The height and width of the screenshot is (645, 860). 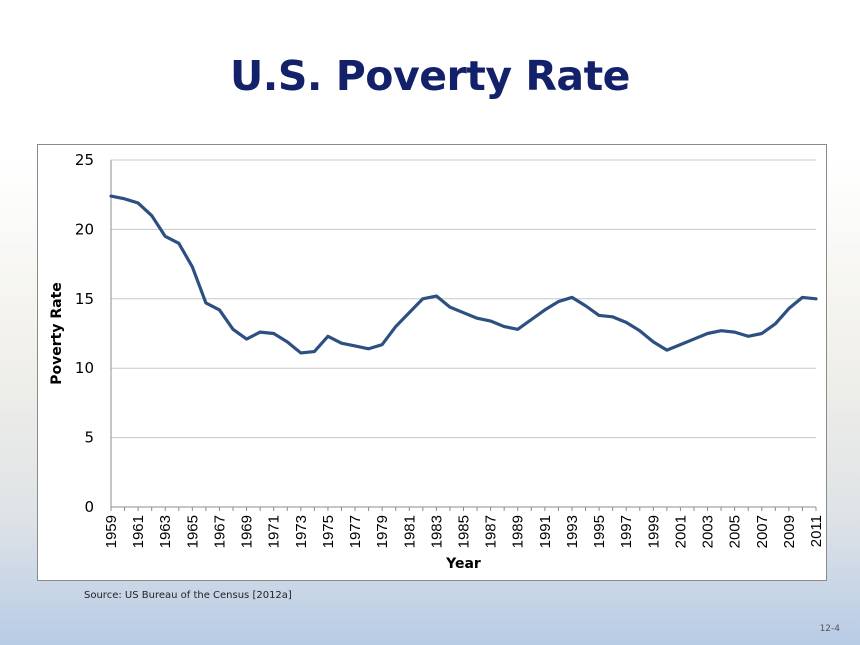 What do you see at coordinates (680, 531) in the screenshot?
I see `x-tick-label: 2001` at bounding box center [680, 531].